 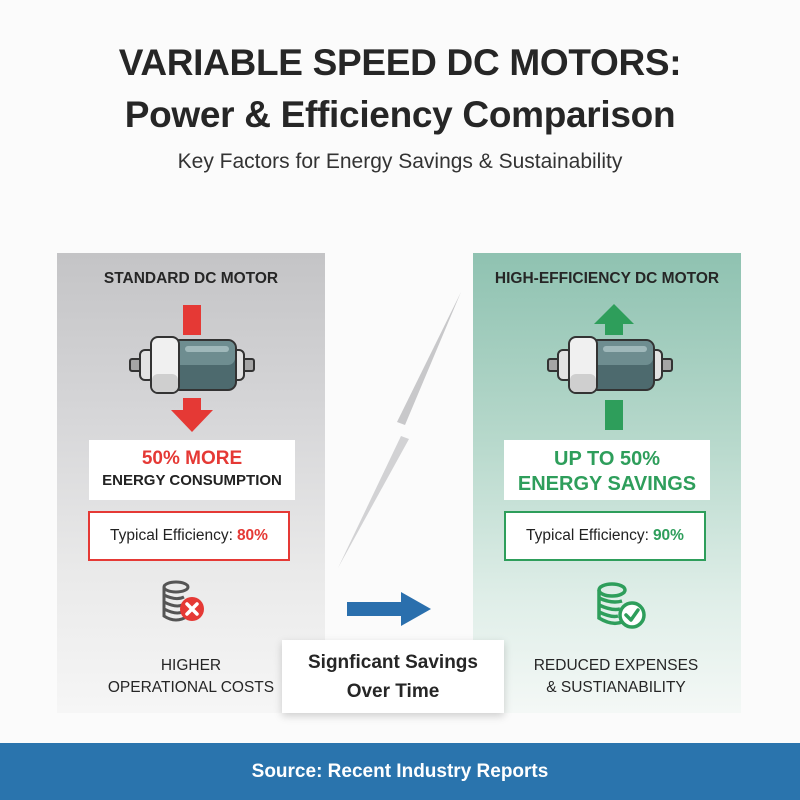 I want to click on standard-energy-label: ENERGY CONSUMPTION, so click(x=192, y=480).